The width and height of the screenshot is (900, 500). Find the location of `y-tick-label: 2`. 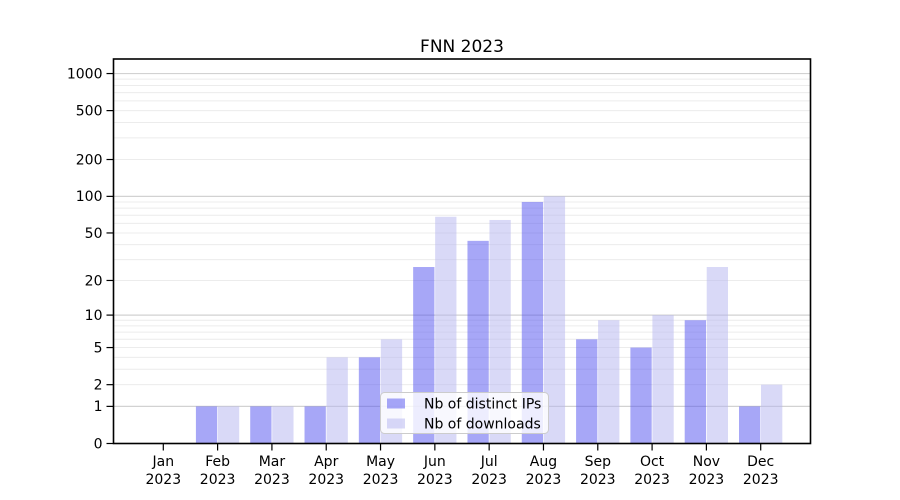

y-tick-label: 2 is located at coordinates (98, 385).